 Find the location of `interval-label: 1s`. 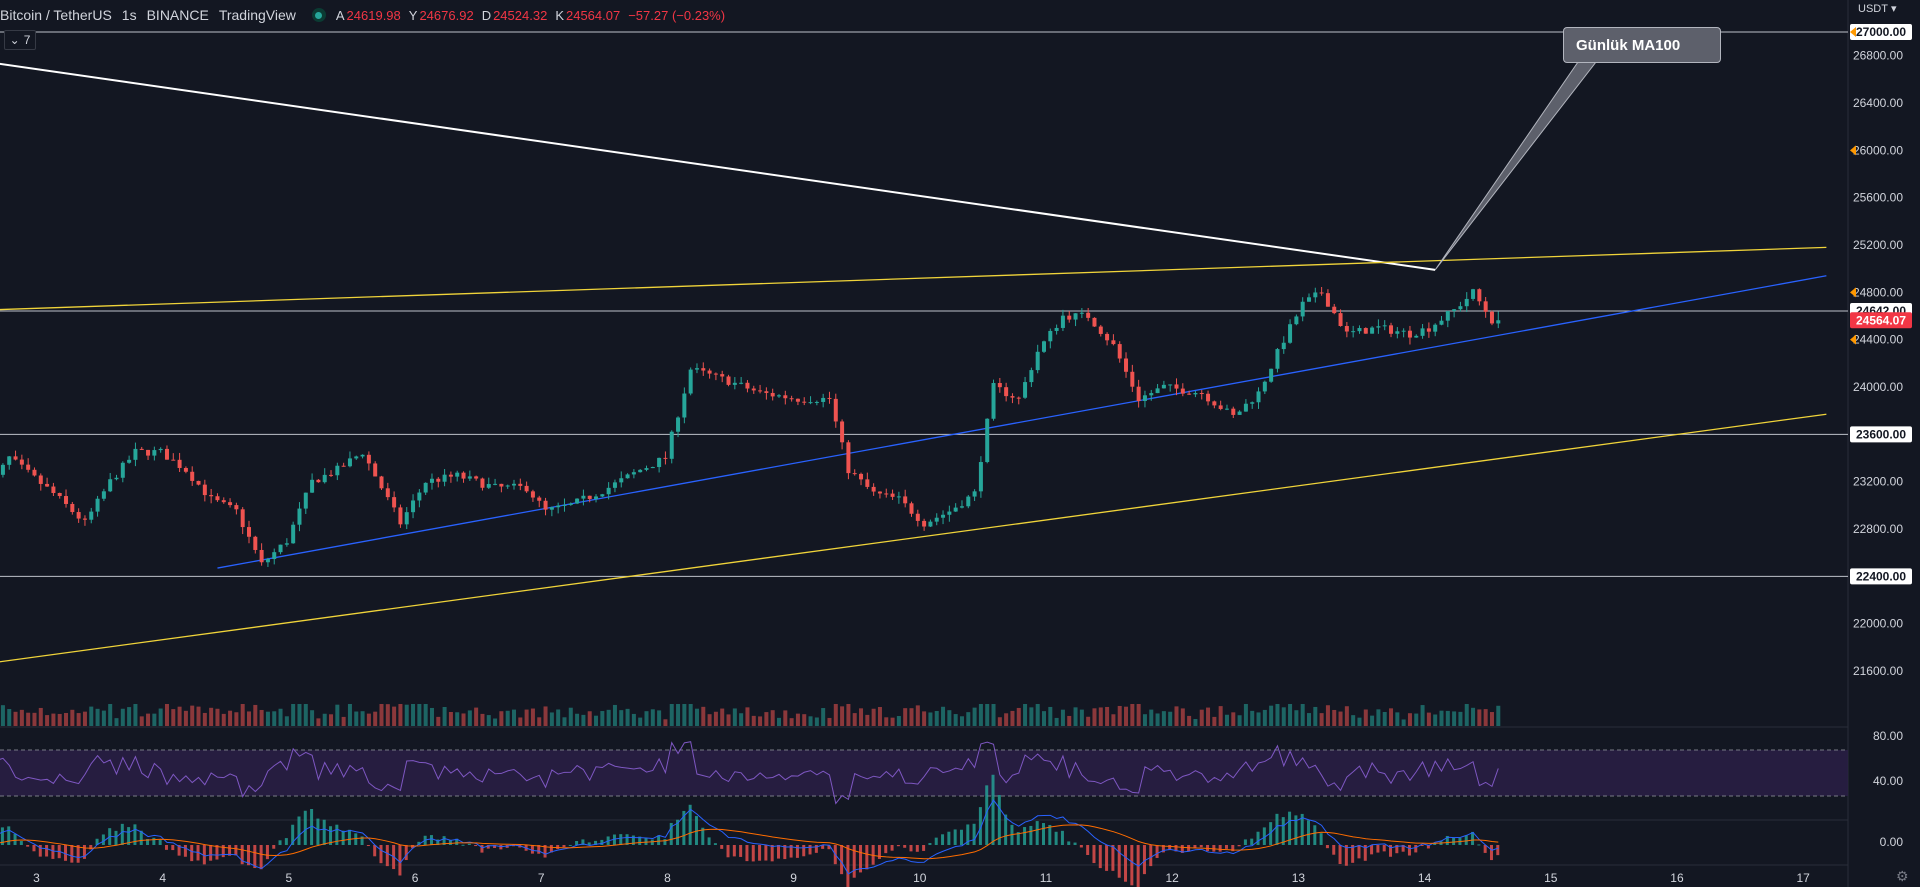

interval-label: 1s is located at coordinates (129, 15).